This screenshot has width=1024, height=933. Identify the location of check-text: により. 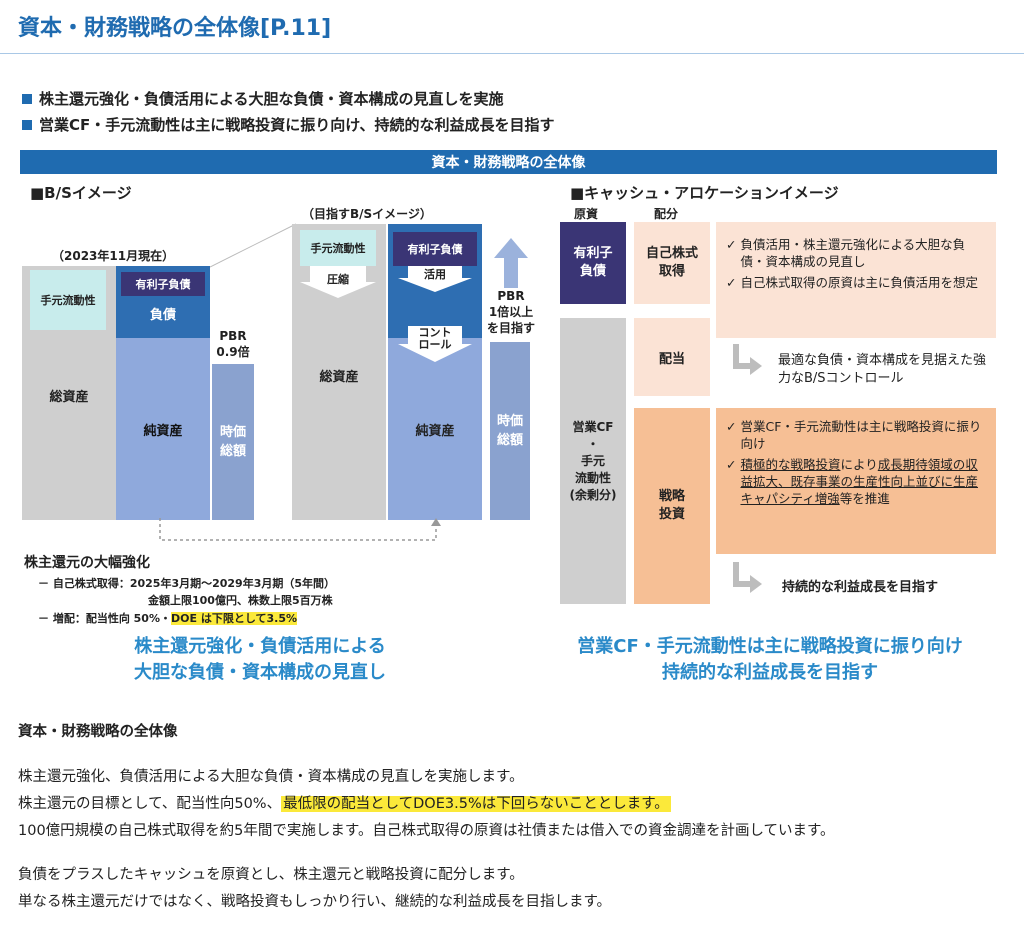
(859, 464).